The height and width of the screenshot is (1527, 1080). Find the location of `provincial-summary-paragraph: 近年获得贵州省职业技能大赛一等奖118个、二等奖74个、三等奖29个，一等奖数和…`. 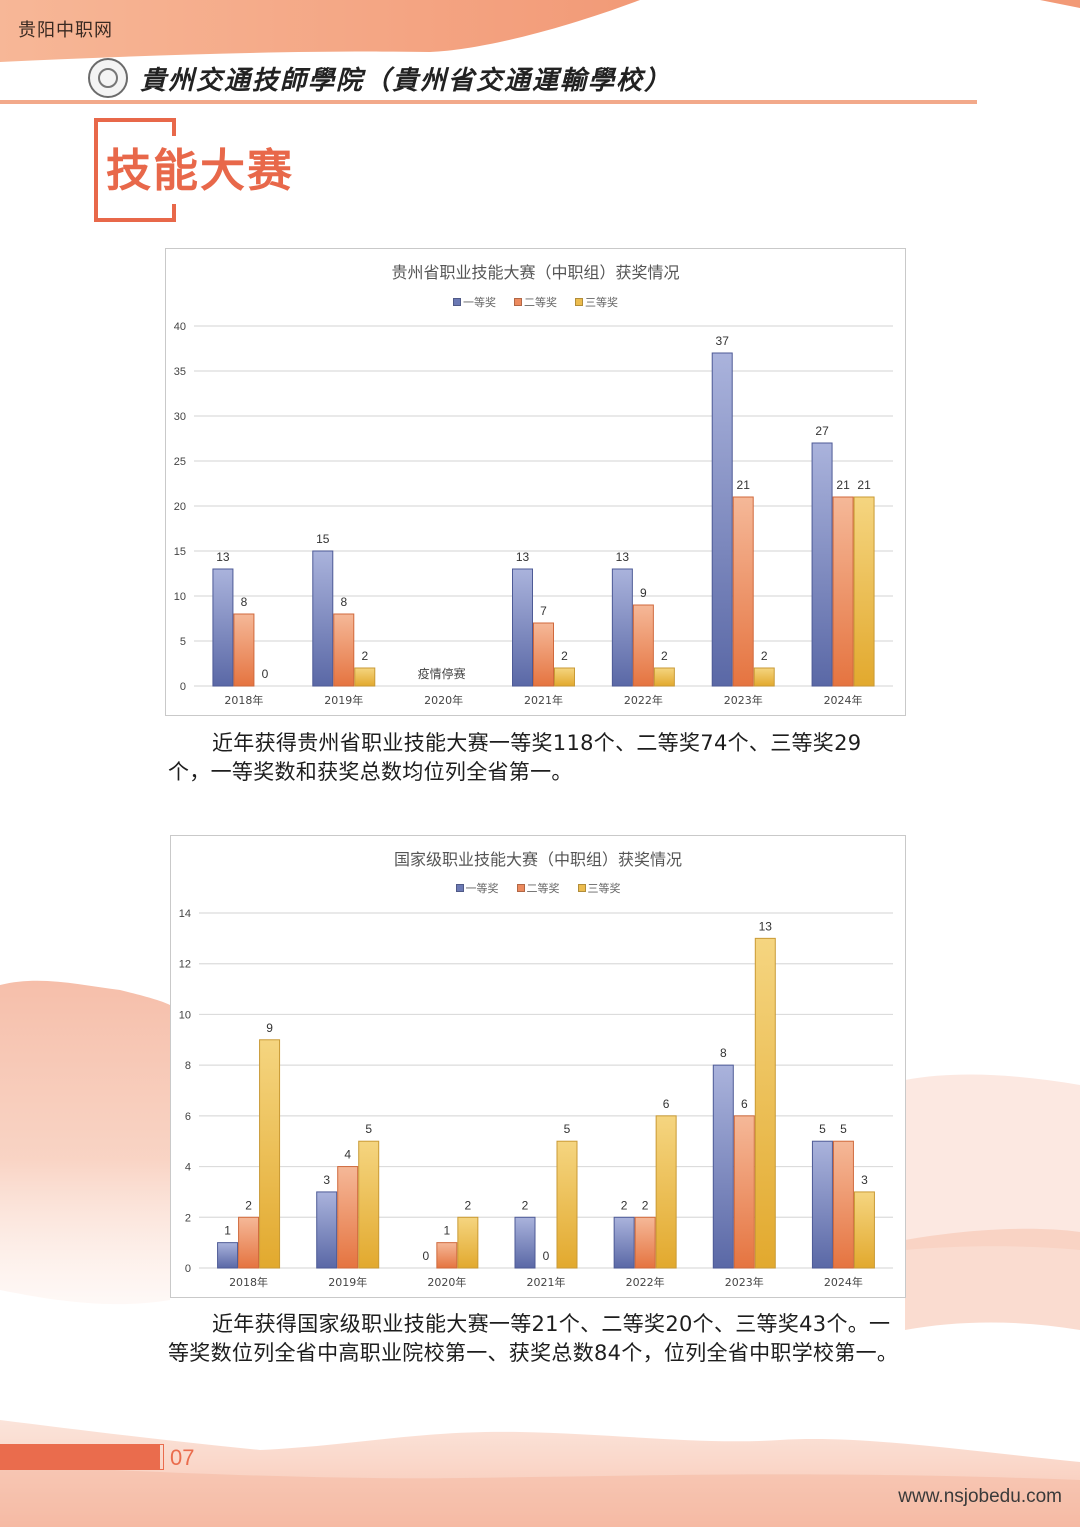

provincial-summary-paragraph: 近年获得贵州省职业技能大赛一等奖118个、二等奖74个、三等奖29个，一等奖数和… is located at coordinates (535, 758).